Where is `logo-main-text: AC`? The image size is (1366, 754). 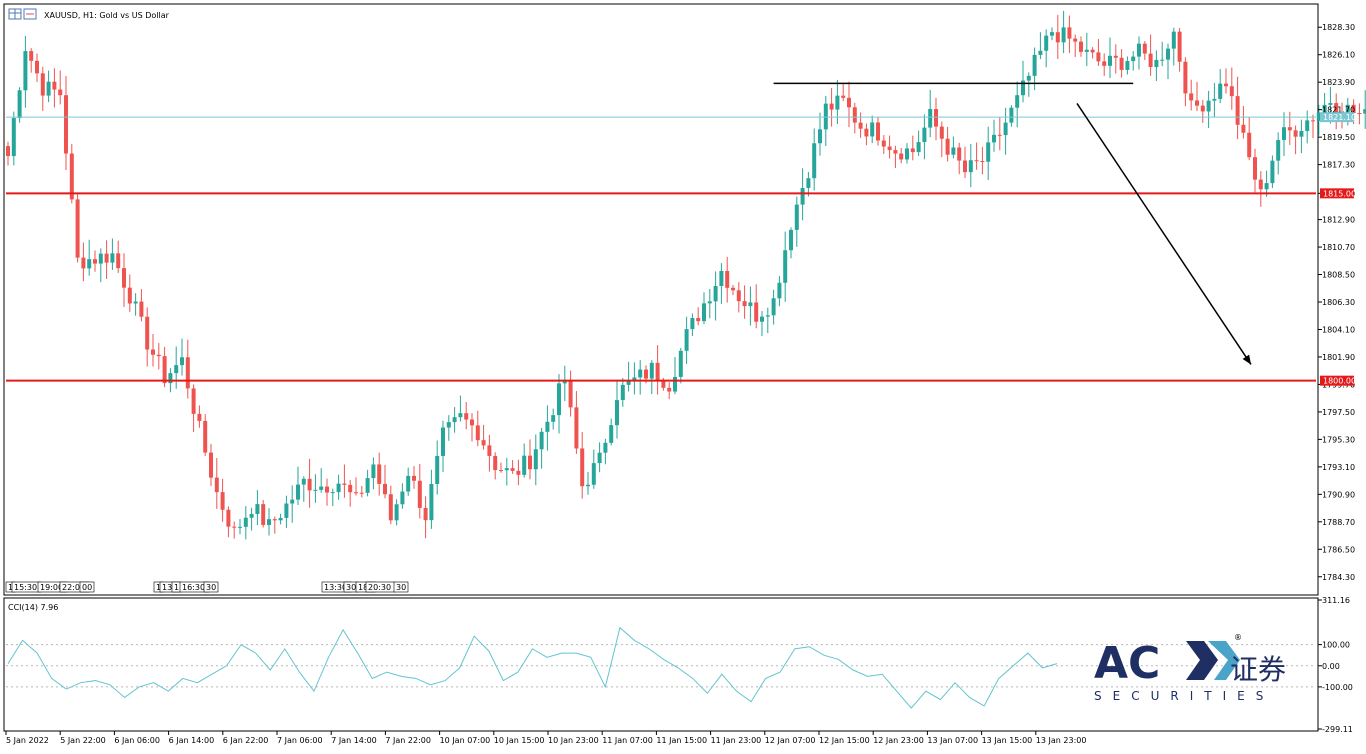 logo-main-text: AC is located at coordinates (1127, 663).